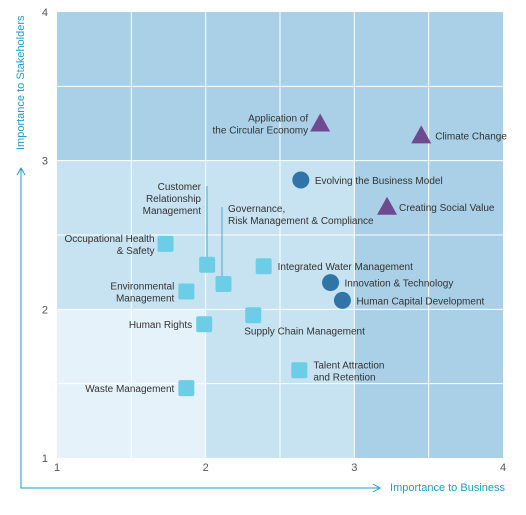 This screenshot has width=526, height=515. I want to click on point-label: Climate Change, so click(471, 136).